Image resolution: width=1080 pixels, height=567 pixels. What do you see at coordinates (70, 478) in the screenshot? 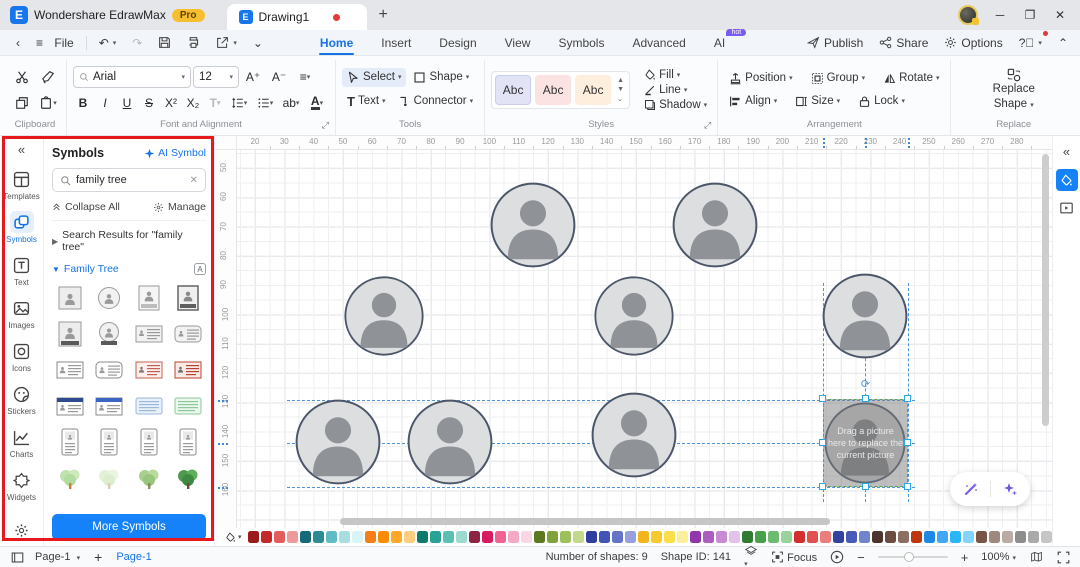
I see `symbol-thumb-tree1` at bounding box center [70, 478].